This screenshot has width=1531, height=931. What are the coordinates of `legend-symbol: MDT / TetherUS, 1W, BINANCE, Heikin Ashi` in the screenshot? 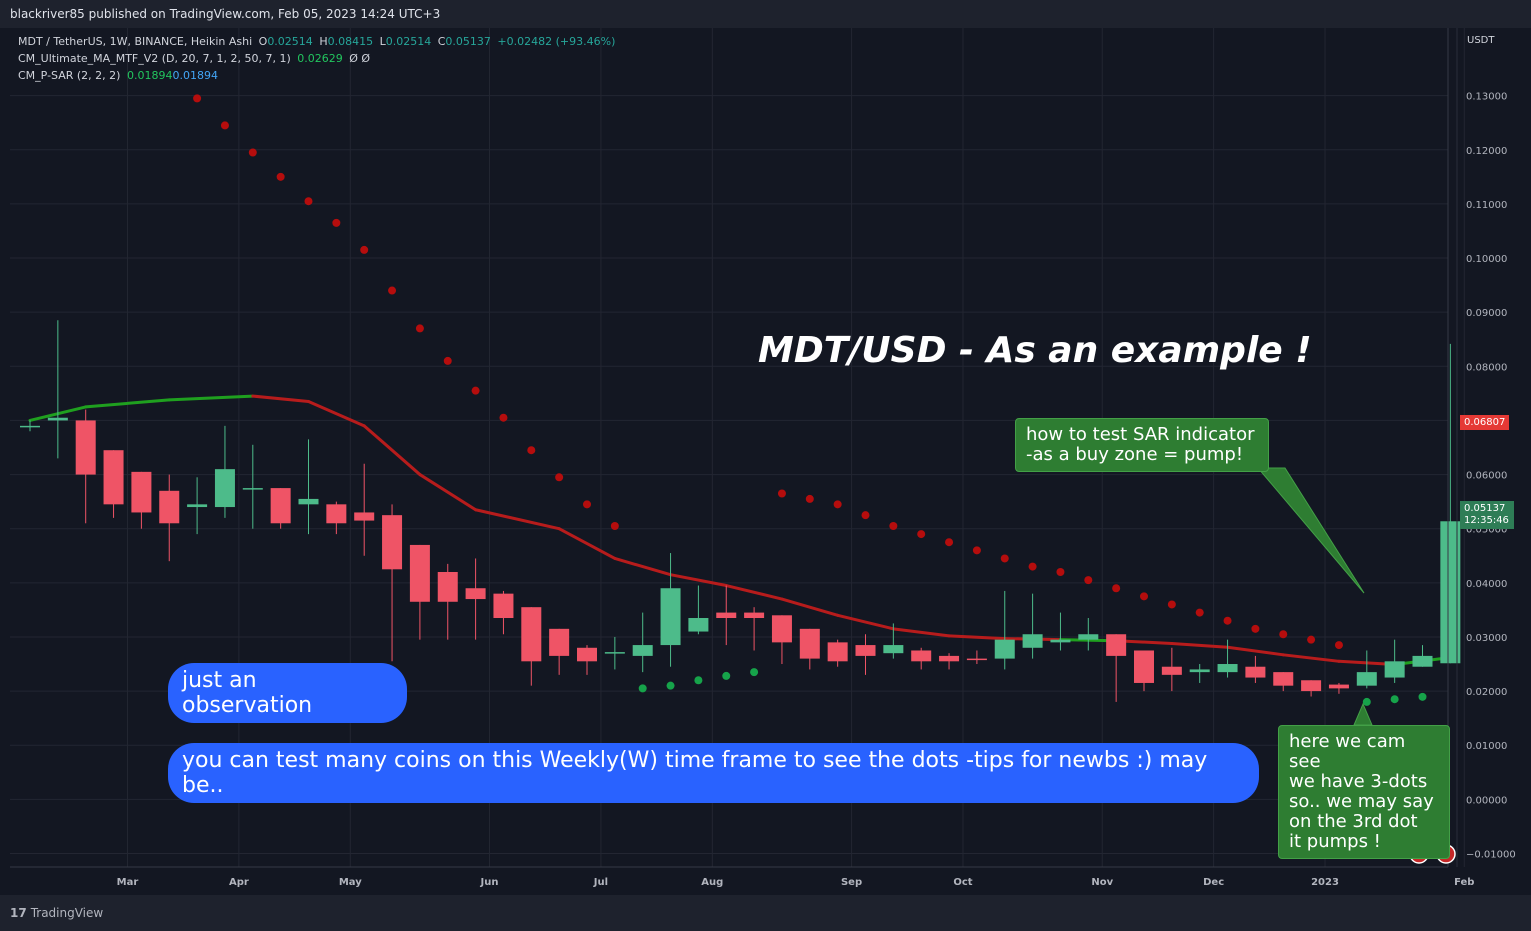 It's located at (135, 41).